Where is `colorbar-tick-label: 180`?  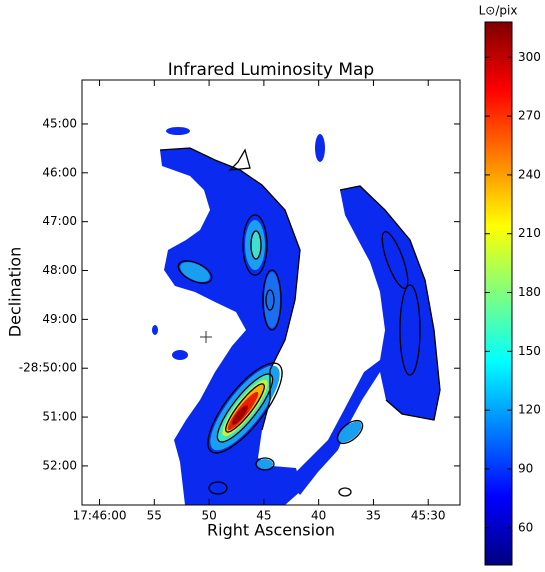 colorbar-tick-label: 180 is located at coordinates (529, 292).